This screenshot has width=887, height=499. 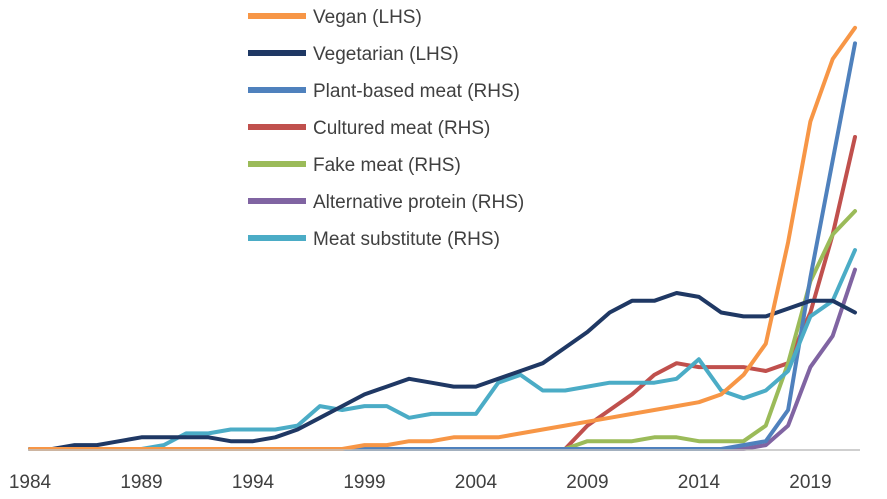 I want to click on legend-label-3: Cultured meat (RHS), so click(x=401, y=128).